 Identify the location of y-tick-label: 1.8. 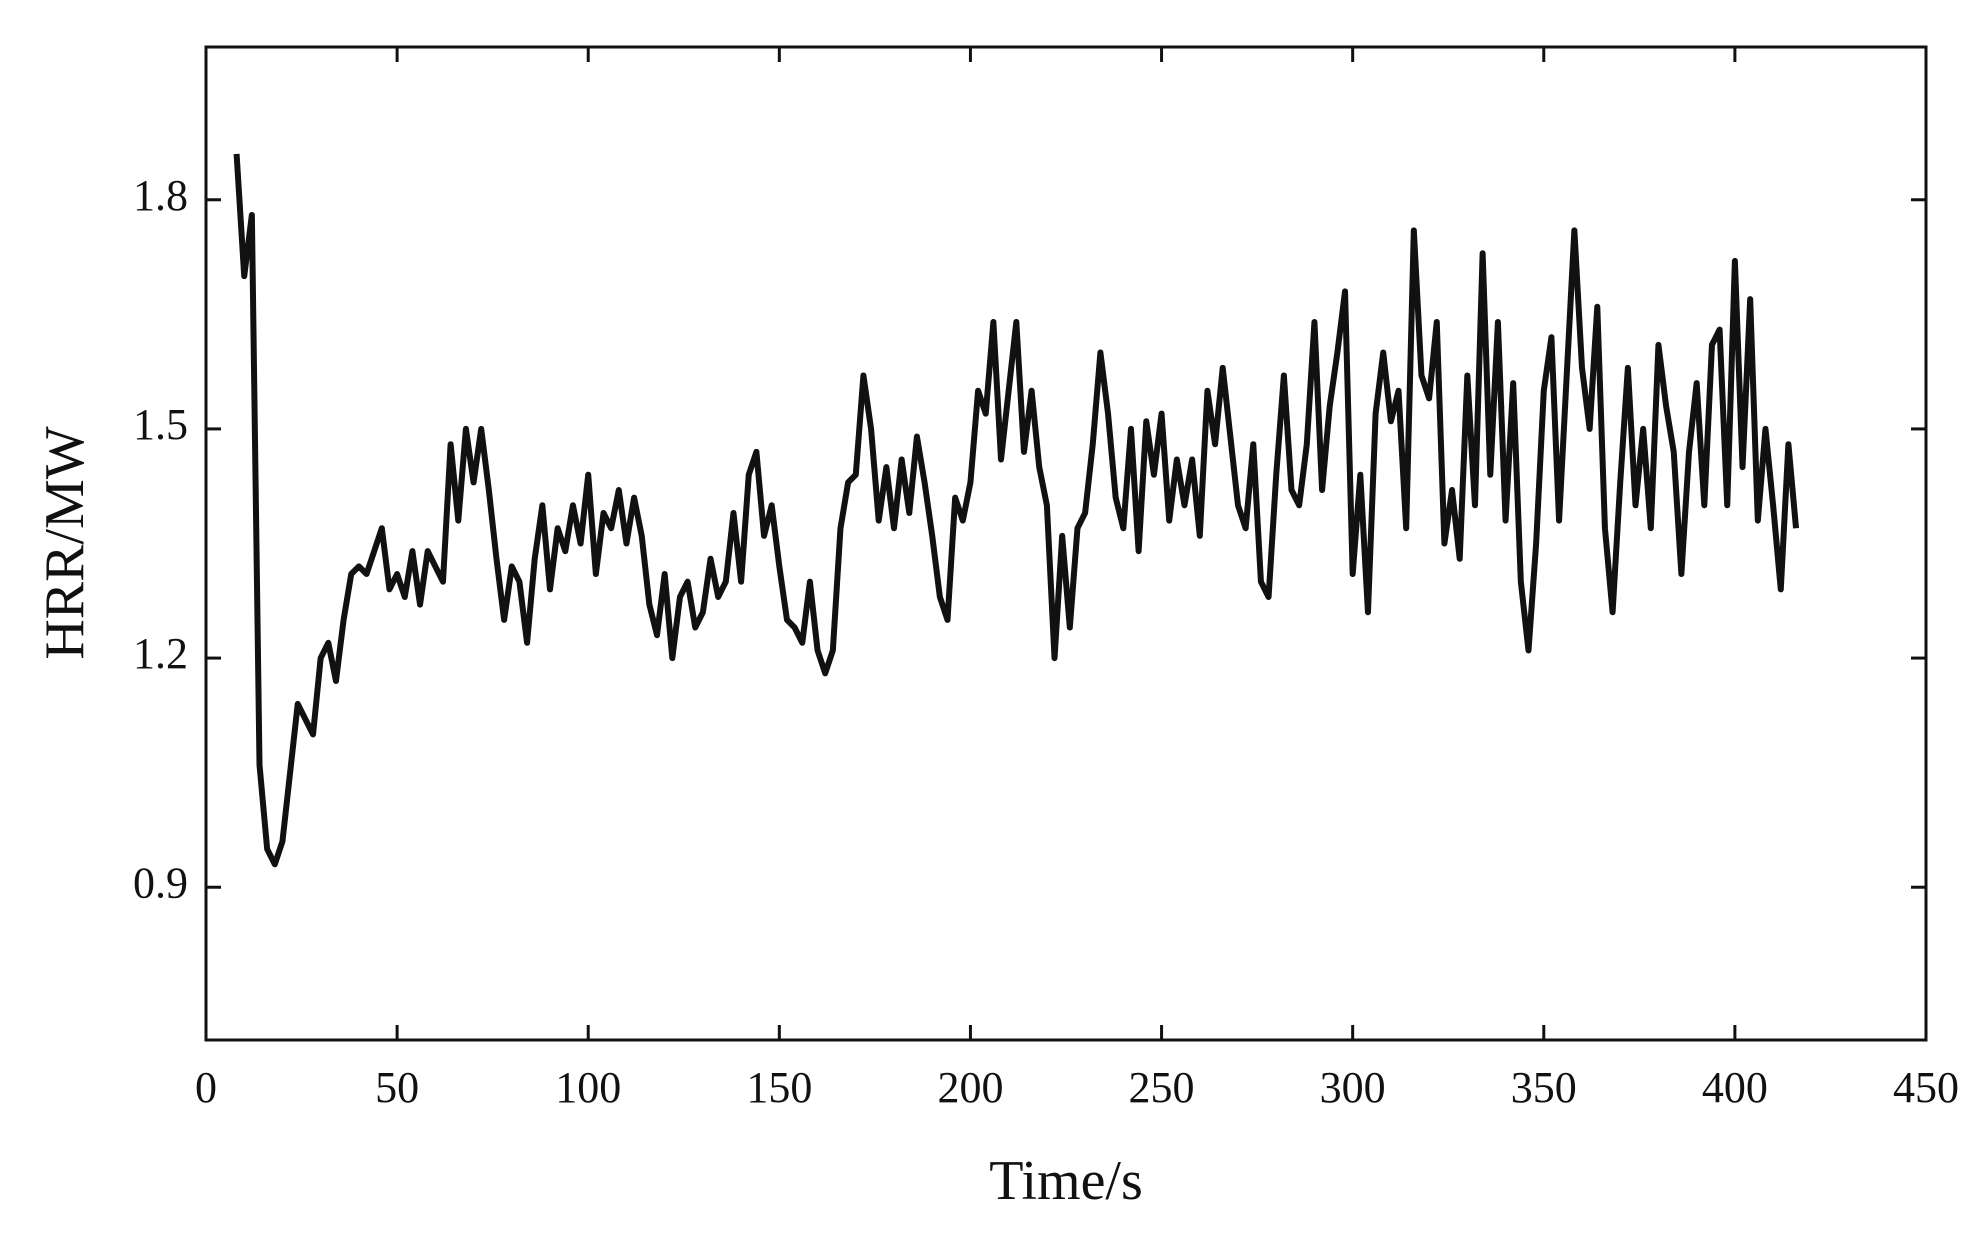
(160, 195).